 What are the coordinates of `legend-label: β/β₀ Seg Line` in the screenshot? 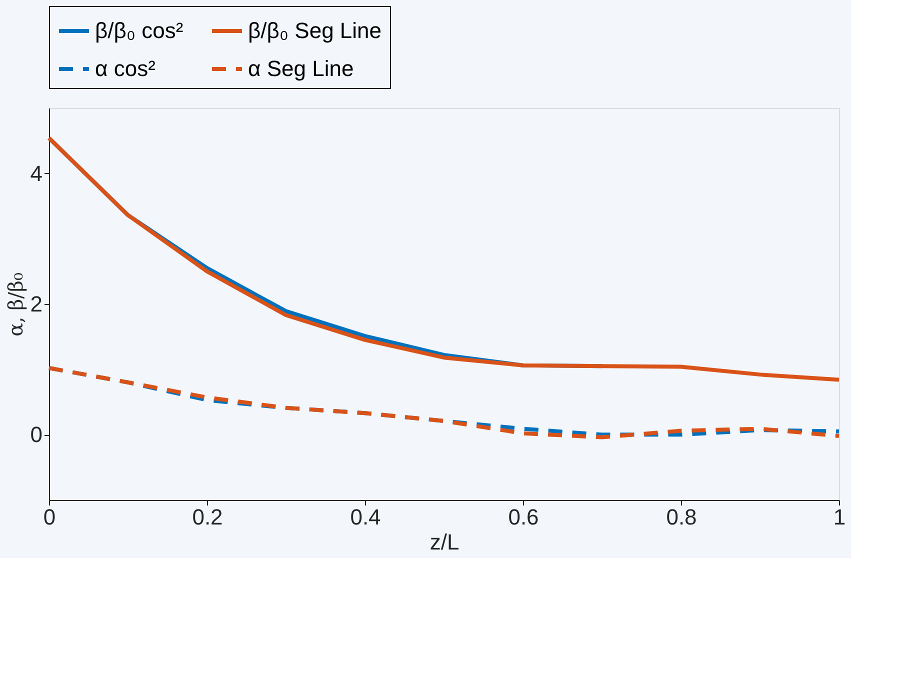 It's located at (315, 30).